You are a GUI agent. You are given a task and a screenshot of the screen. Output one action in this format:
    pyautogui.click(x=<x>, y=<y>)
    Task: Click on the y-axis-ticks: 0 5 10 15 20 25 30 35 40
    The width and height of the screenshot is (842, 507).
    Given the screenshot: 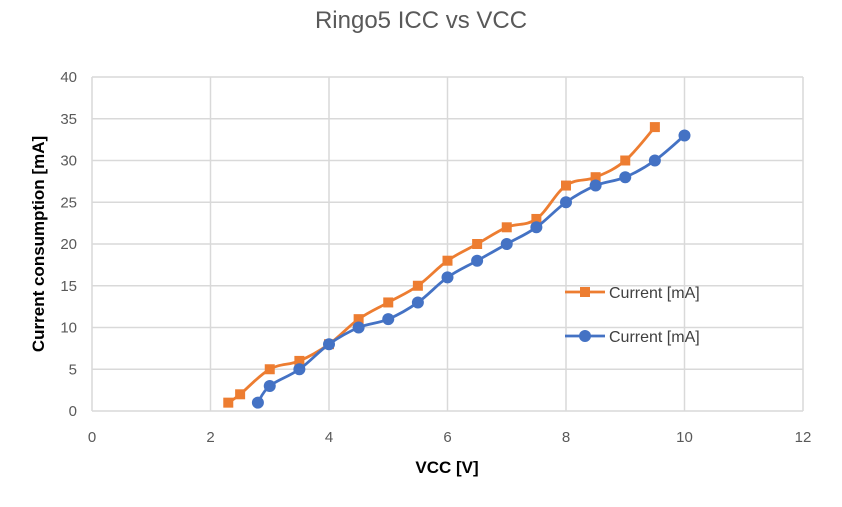 What is the action you would take?
    pyautogui.click(x=68, y=244)
    